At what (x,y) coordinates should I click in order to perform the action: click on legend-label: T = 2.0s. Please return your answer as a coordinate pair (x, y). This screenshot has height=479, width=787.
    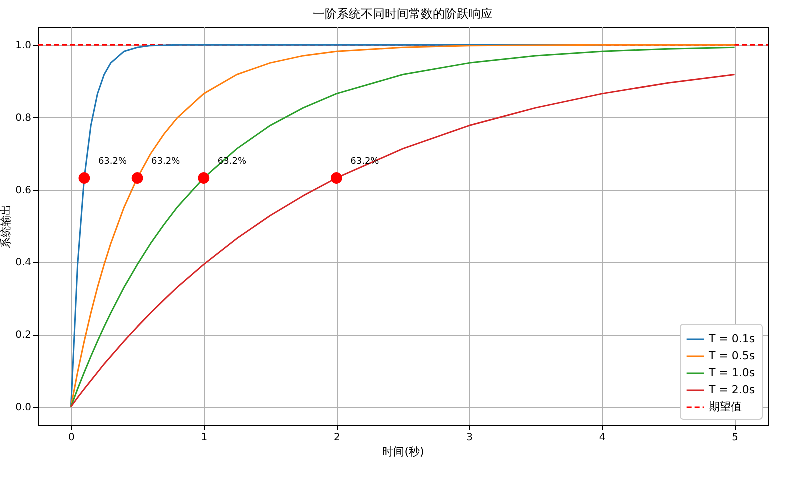
    Looking at the image, I should click on (732, 390).